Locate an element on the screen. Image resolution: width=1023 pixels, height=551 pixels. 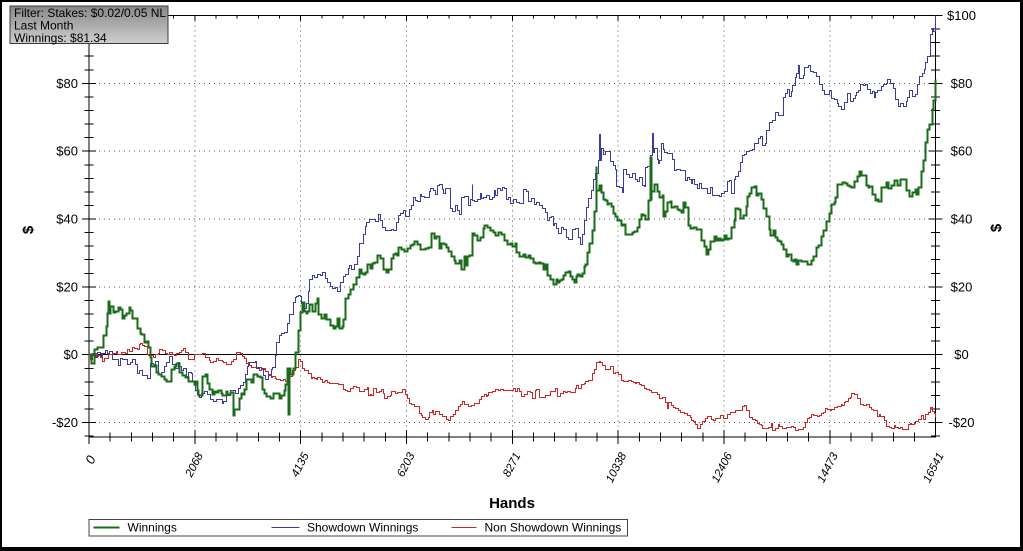
svg-text: Winnings: $81.34 is located at coordinates (60, 38).